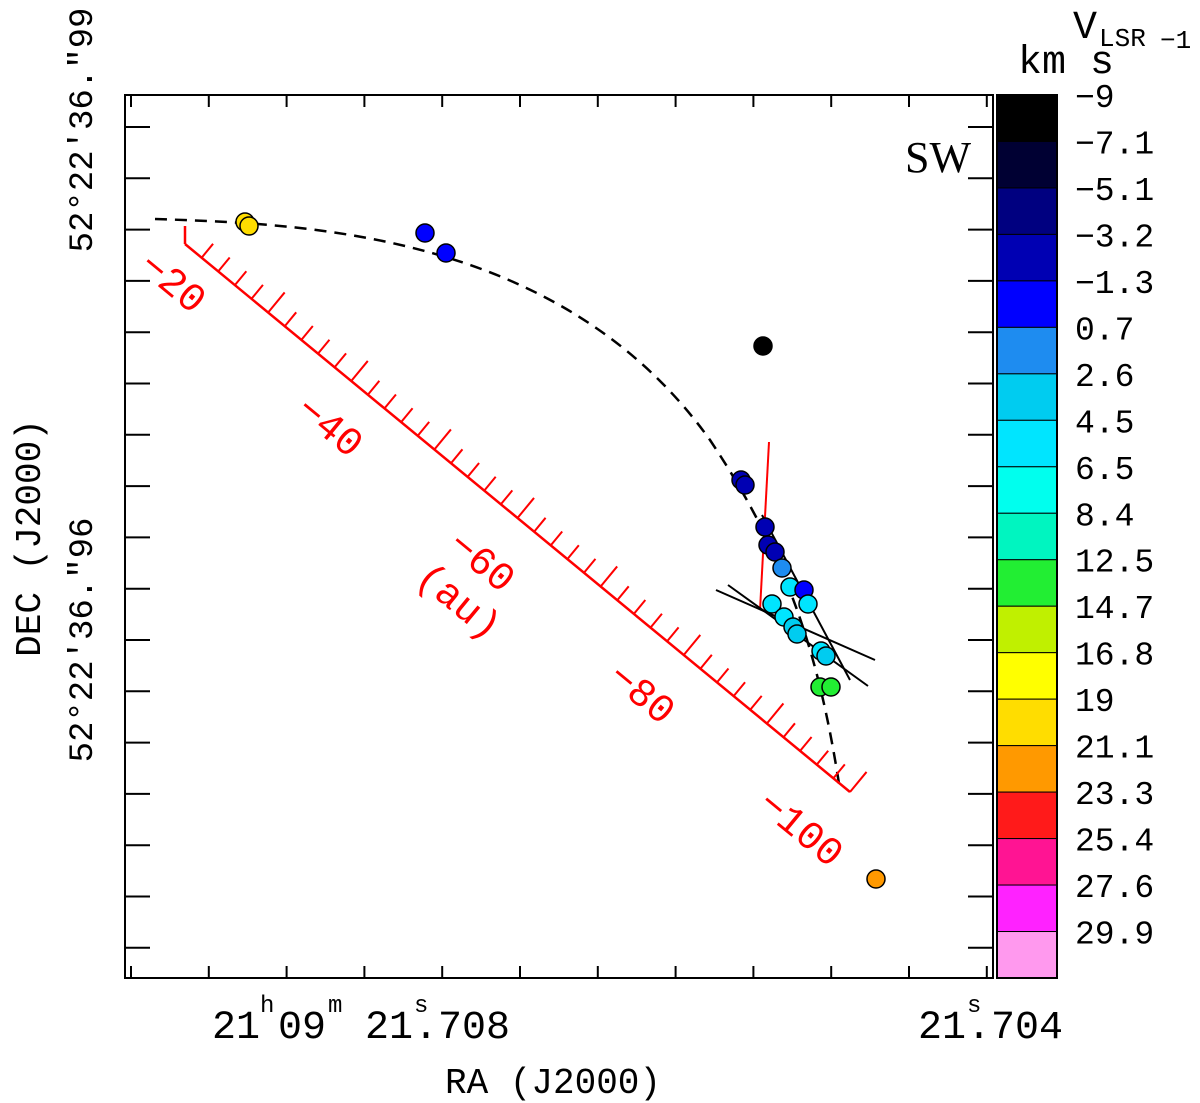 The width and height of the screenshot is (1200, 1103). I want to click on colorbar-title-unit: km s, so click(1066, 63).